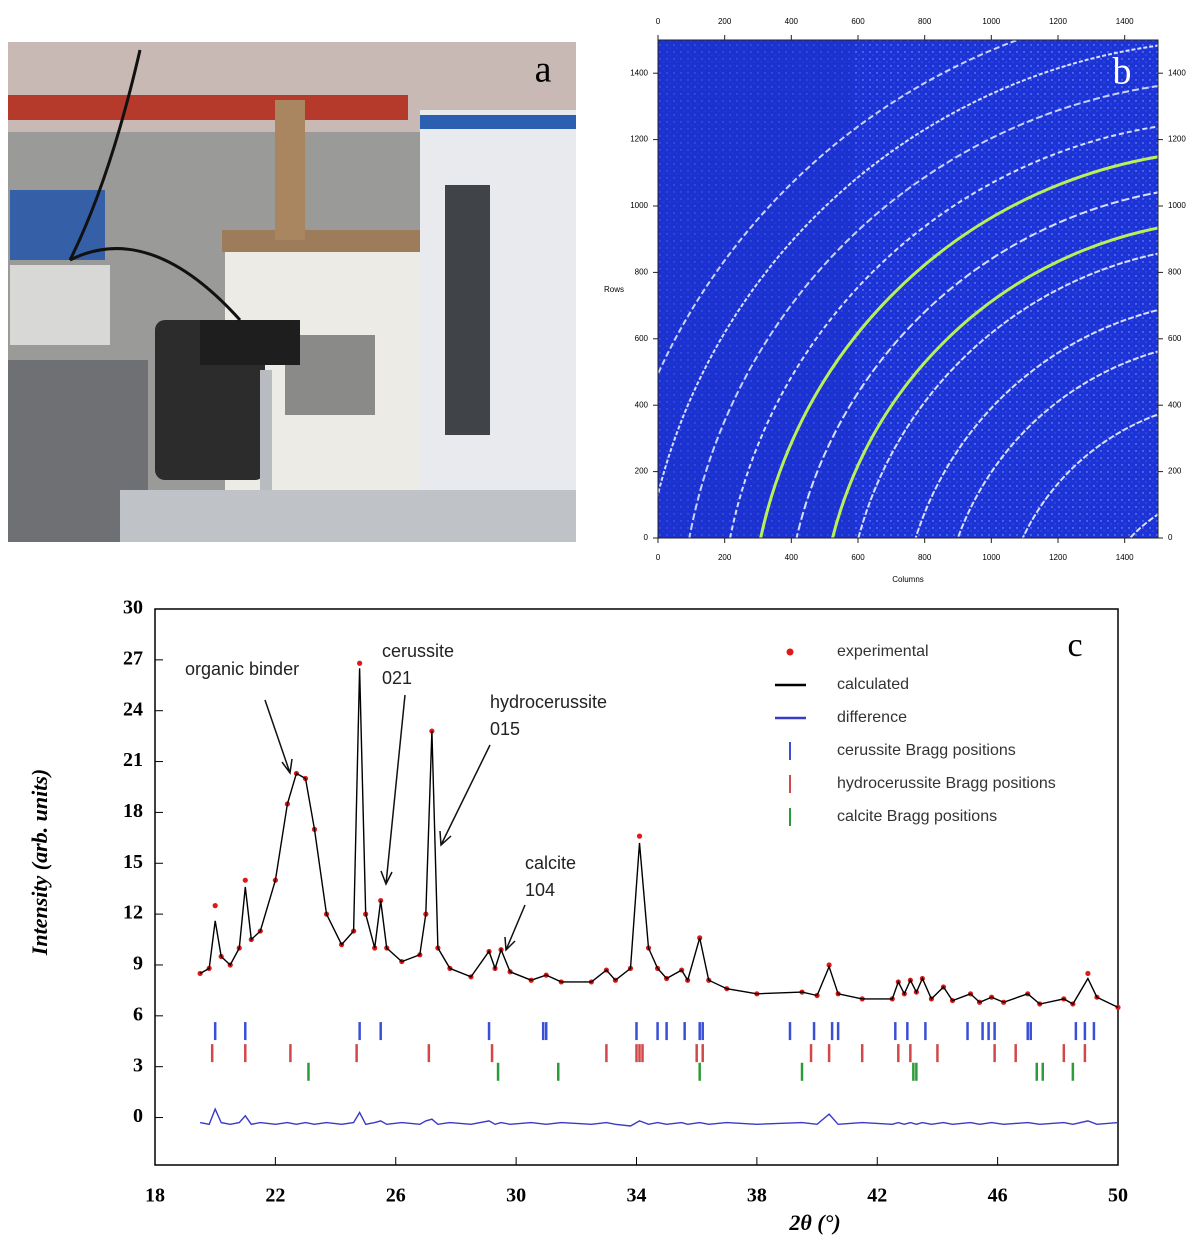 This screenshot has height=1241, width=1197. What do you see at coordinates (396, 1196) in the screenshot?
I see `x-tick-label: 26` at bounding box center [396, 1196].